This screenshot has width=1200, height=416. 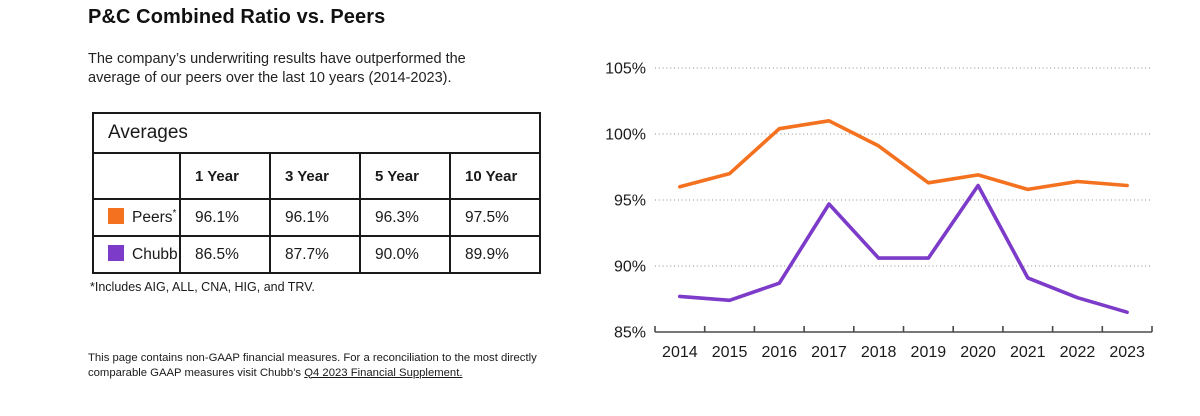 What do you see at coordinates (225, 176) in the screenshot?
I see `col-header-1-year: 1 Year` at bounding box center [225, 176].